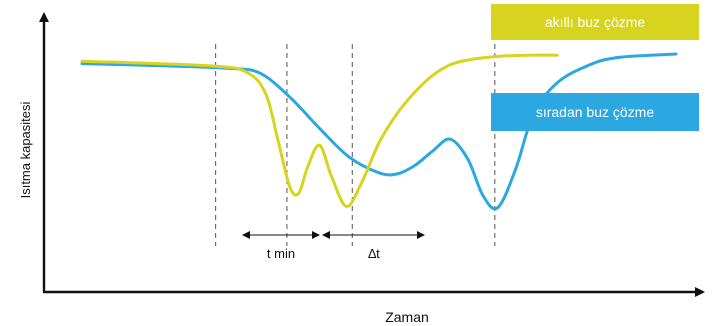  I want to click on x-axis-label: Zaman, so click(407, 317).